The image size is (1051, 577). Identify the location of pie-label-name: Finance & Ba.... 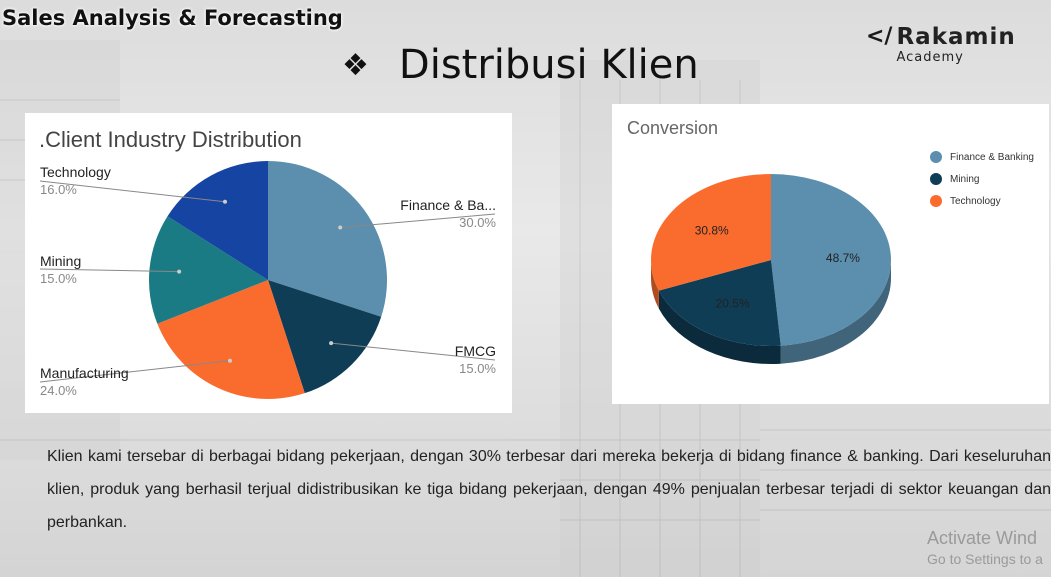
(448, 205).